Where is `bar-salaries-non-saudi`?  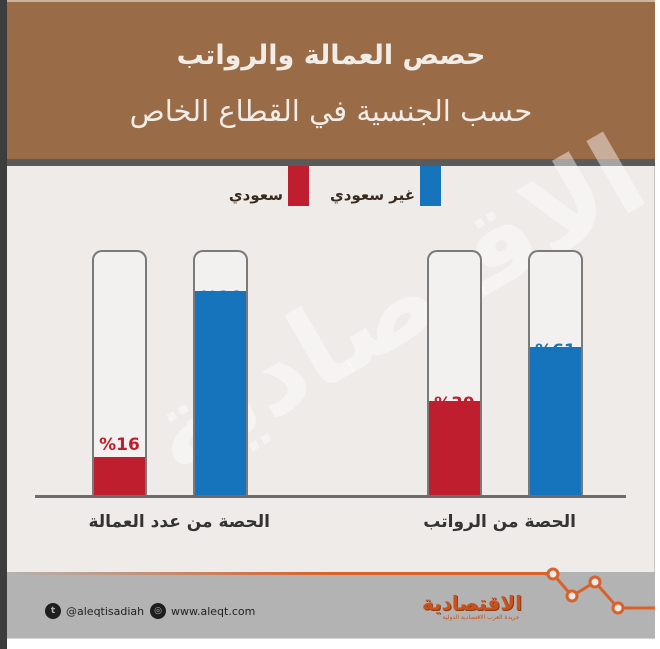
bar-salaries-non-saudi is located at coordinates (555, 373).